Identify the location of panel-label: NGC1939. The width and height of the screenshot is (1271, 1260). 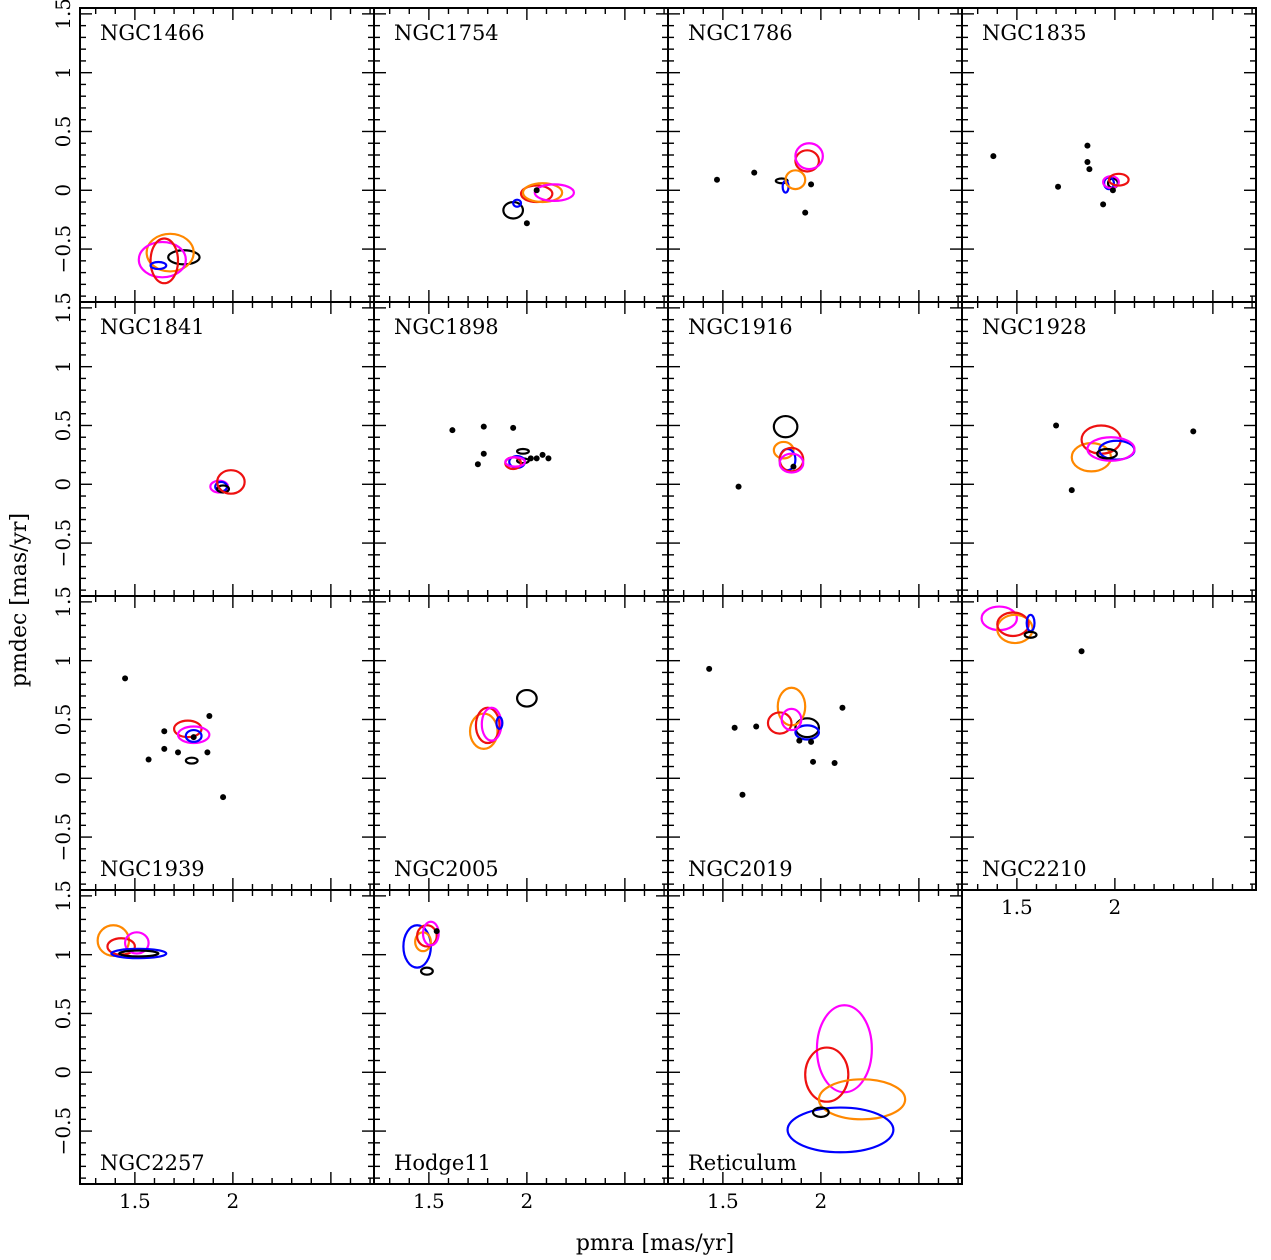
(152, 869).